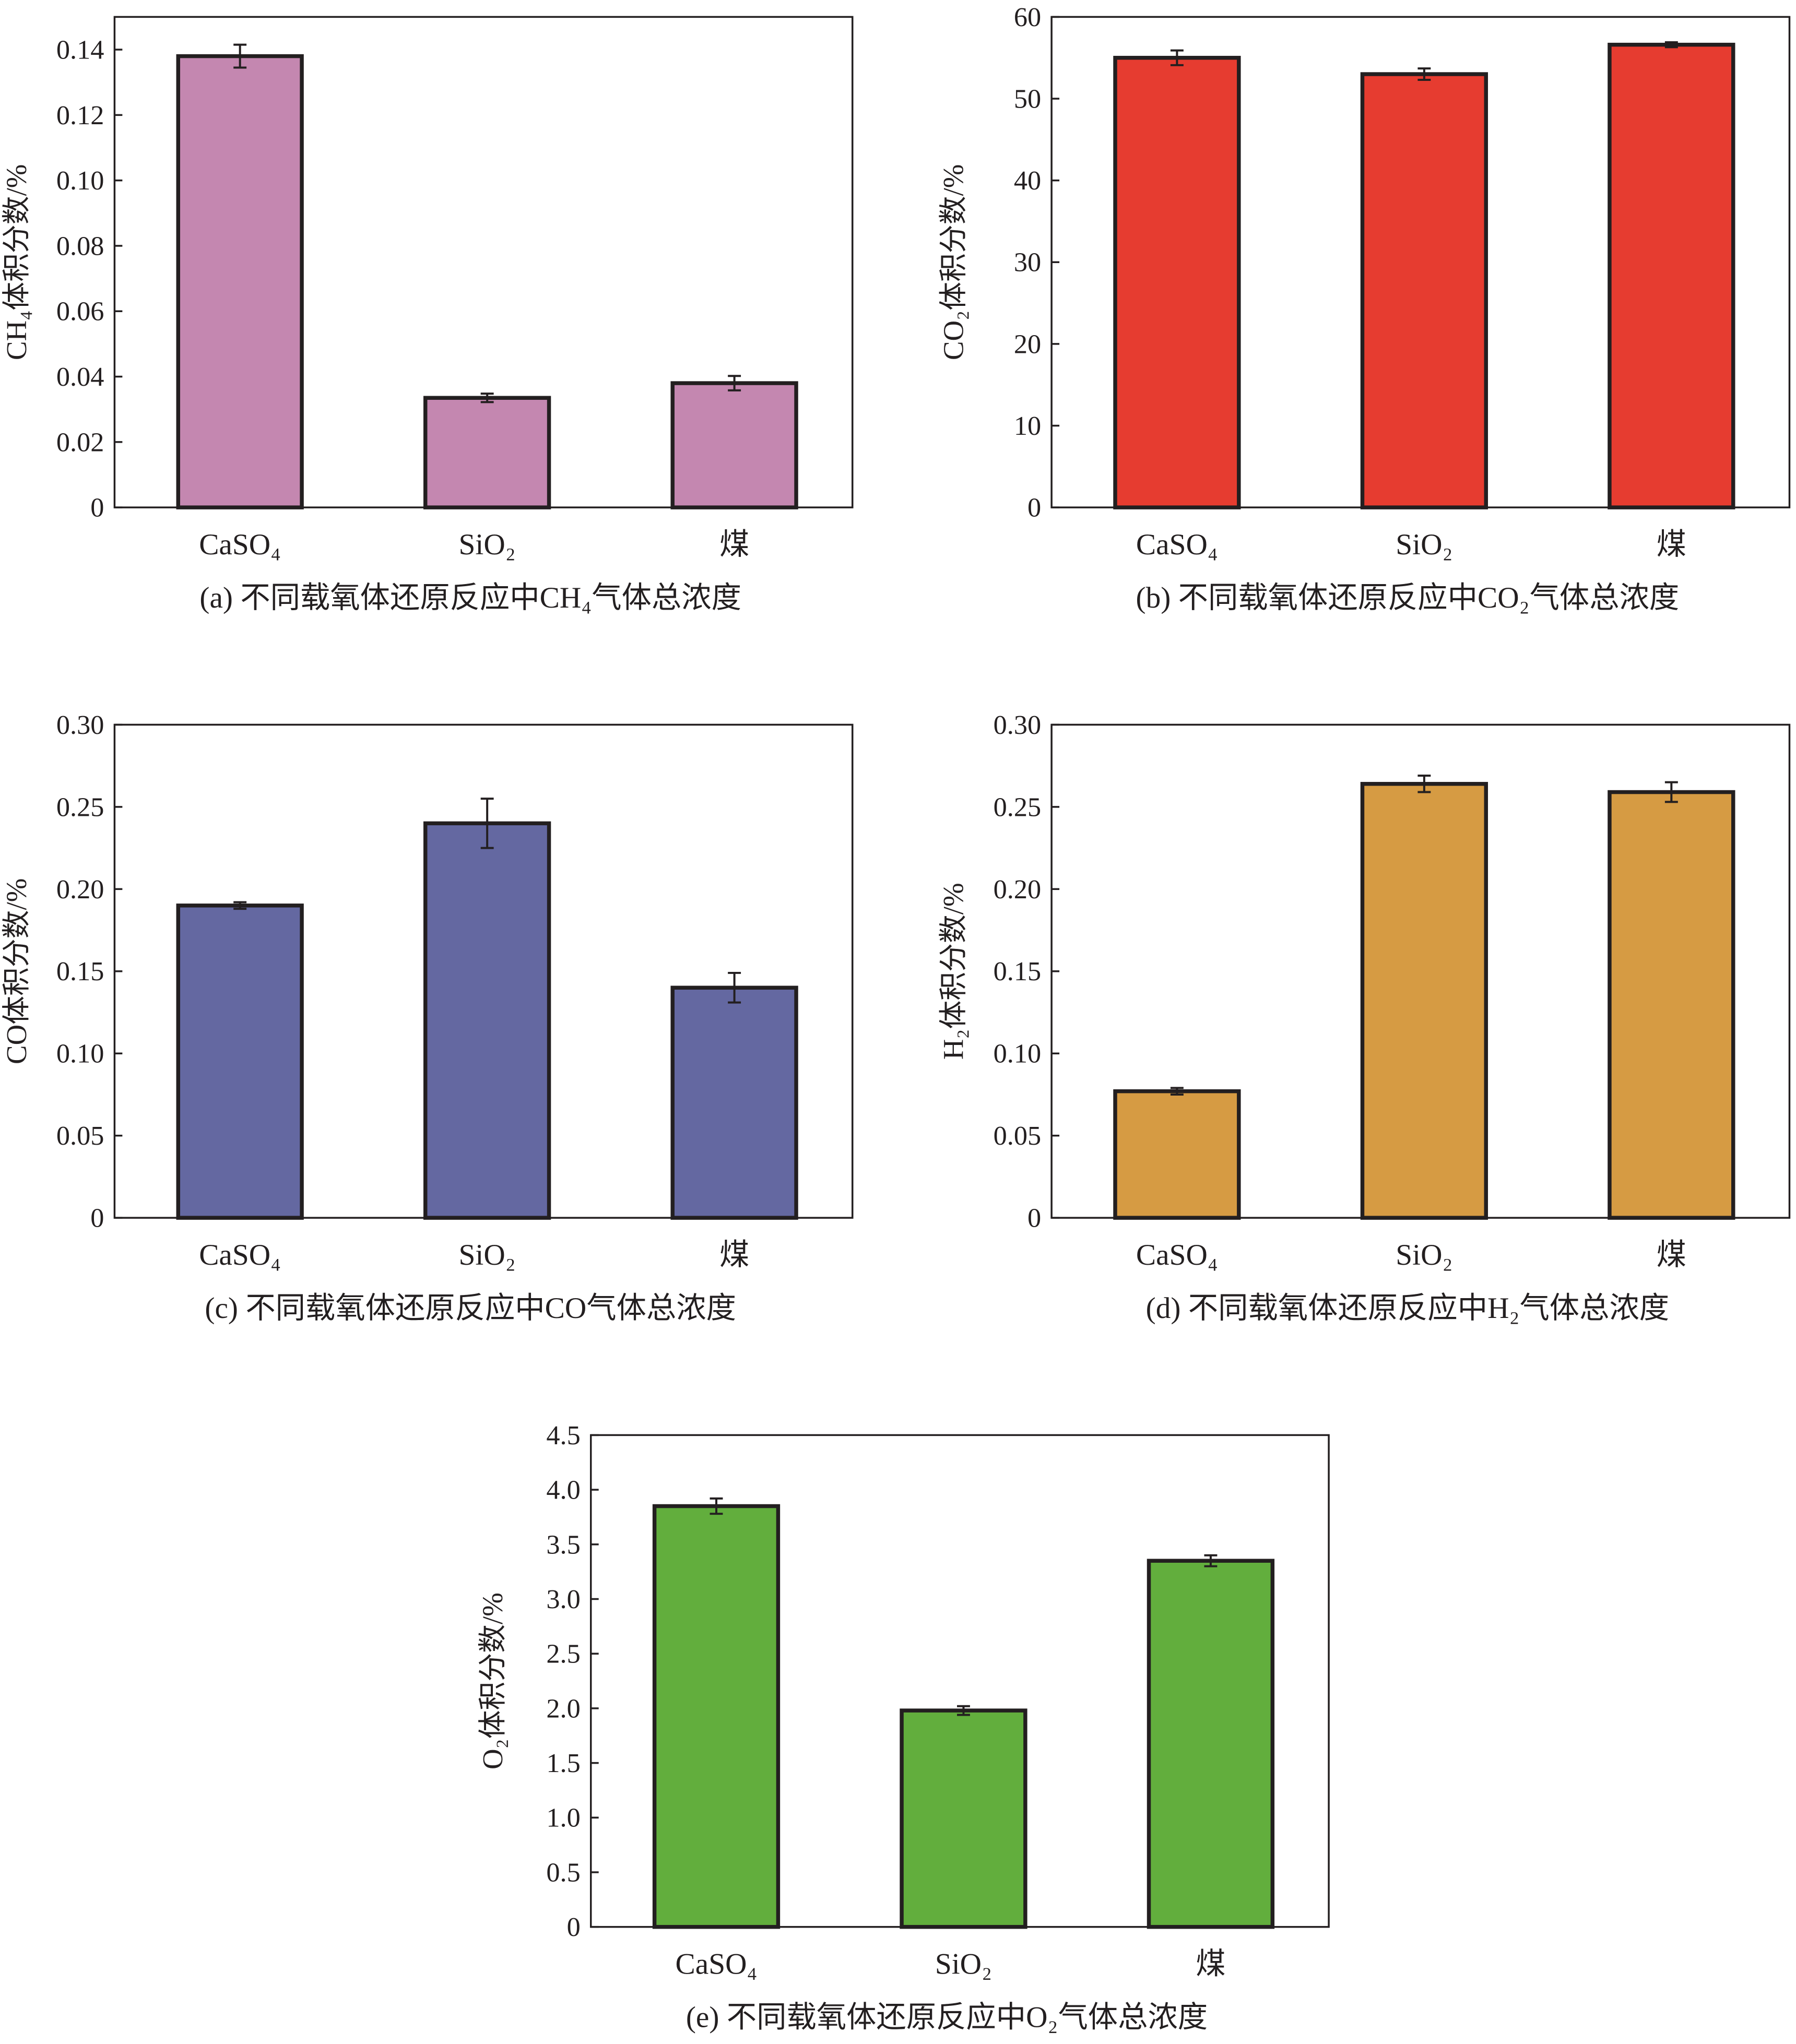 This screenshot has width=1796, height=2044. What do you see at coordinates (1027, 17) in the screenshot?
I see `y-tick-label: 60` at bounding box center [1027, 17].